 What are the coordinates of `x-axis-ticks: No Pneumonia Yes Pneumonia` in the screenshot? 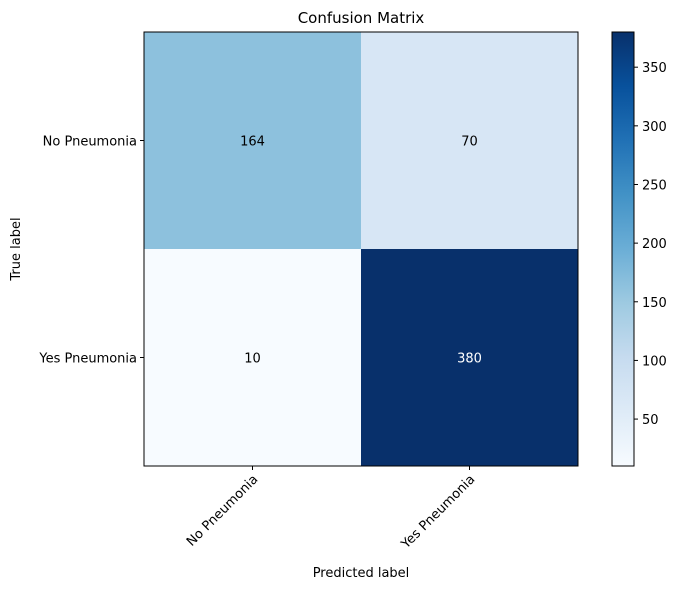 It's located at (331, 509).